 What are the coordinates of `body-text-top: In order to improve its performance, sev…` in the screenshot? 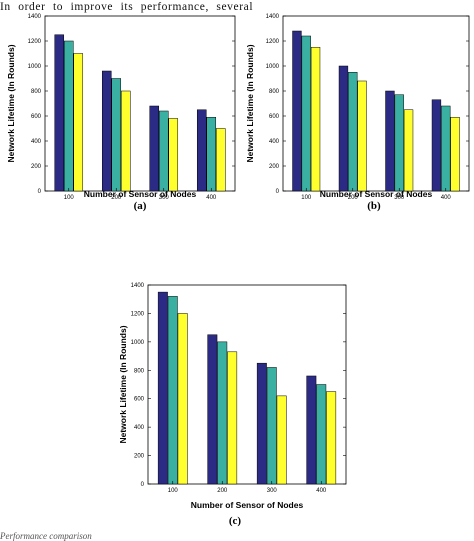 It's located at (127, 7).